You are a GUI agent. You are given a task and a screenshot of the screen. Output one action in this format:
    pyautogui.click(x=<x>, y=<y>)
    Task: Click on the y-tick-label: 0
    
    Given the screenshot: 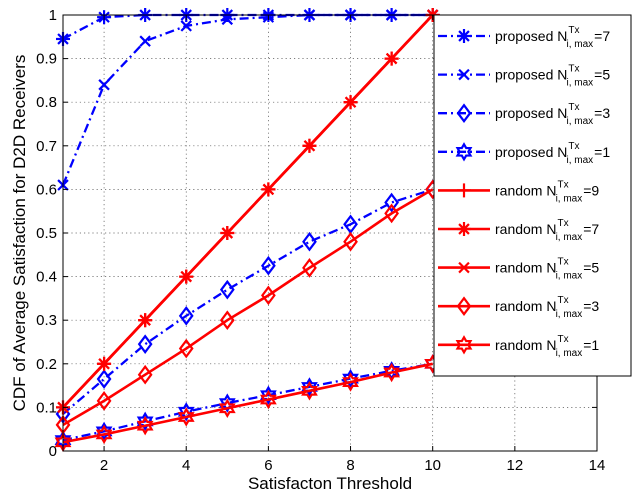 What is the action you would take?
    pyautogui.click(x=53, y=451)
    